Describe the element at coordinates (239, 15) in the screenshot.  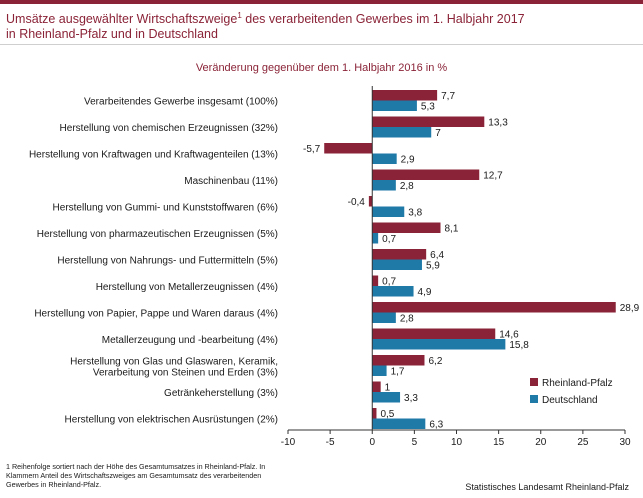
I see `title-footnote-marker: 1` at that location.